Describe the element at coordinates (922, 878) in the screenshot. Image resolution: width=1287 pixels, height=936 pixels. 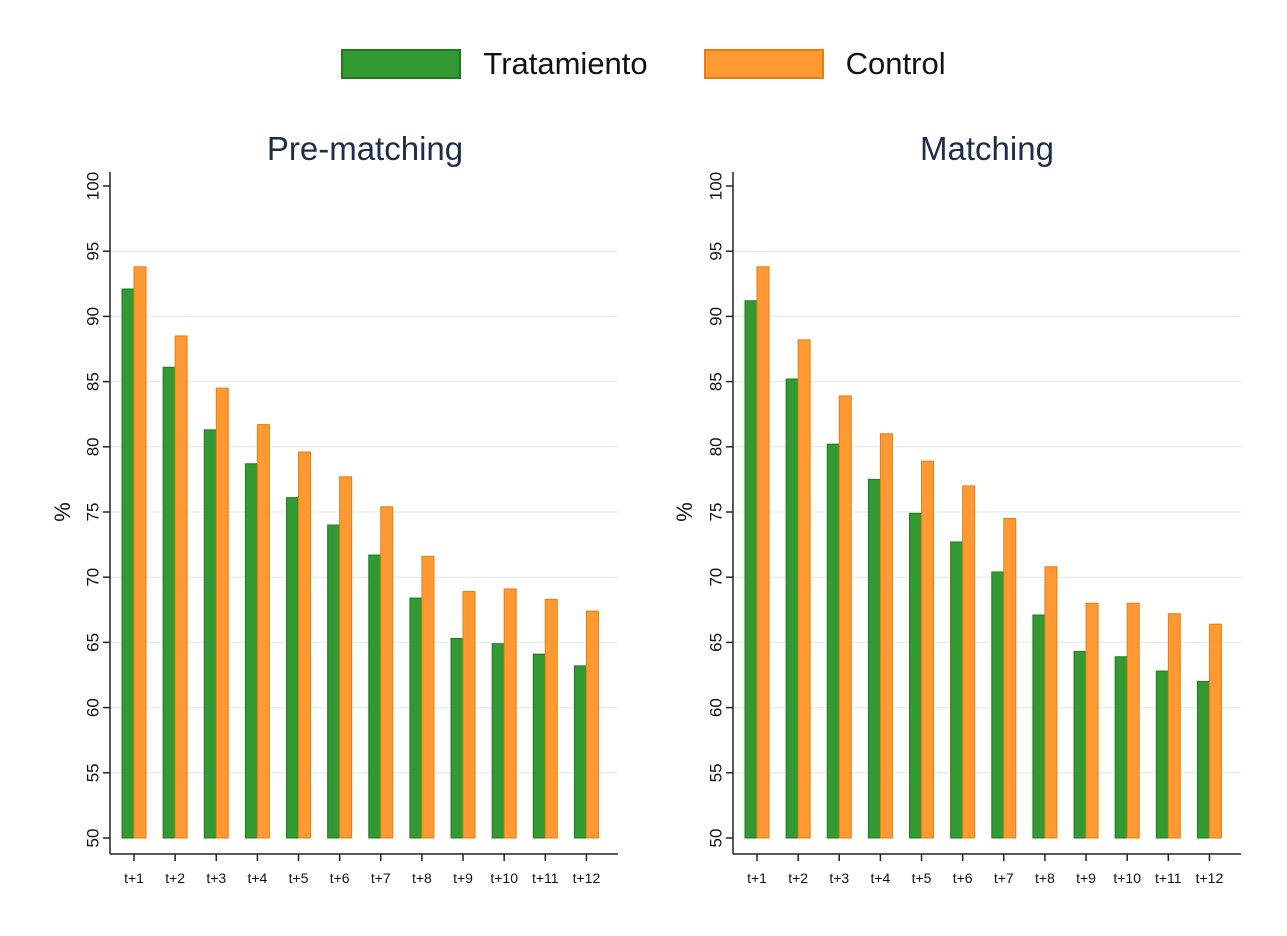
I see `x-tick-label: t+5` at that location.